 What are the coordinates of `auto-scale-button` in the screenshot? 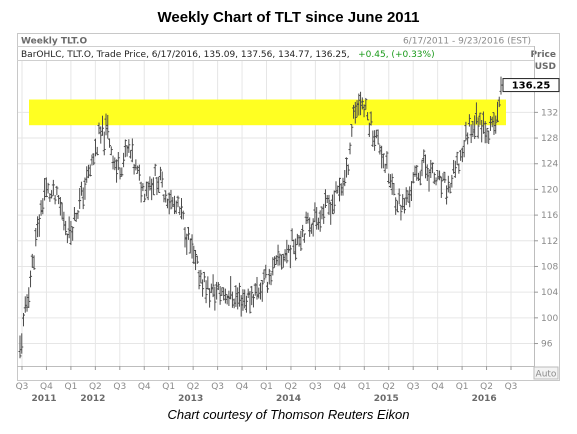 It's located at (546, 373).